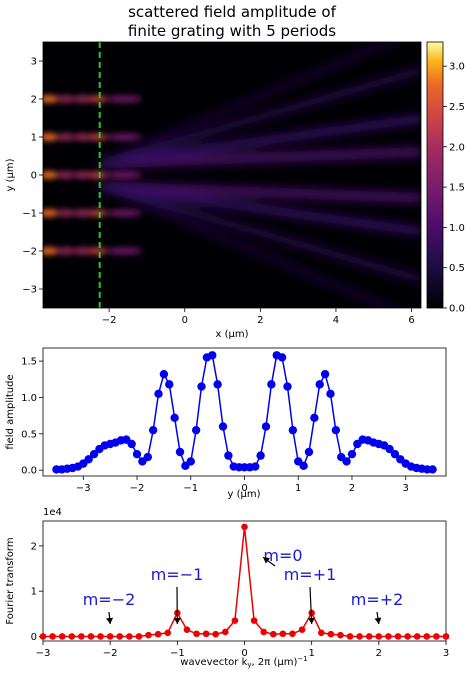 The height and width of the screenshot is (674, 474). I want to click on heatmap-x-ticks: −2 0 2 4 6, so click(258, 317).